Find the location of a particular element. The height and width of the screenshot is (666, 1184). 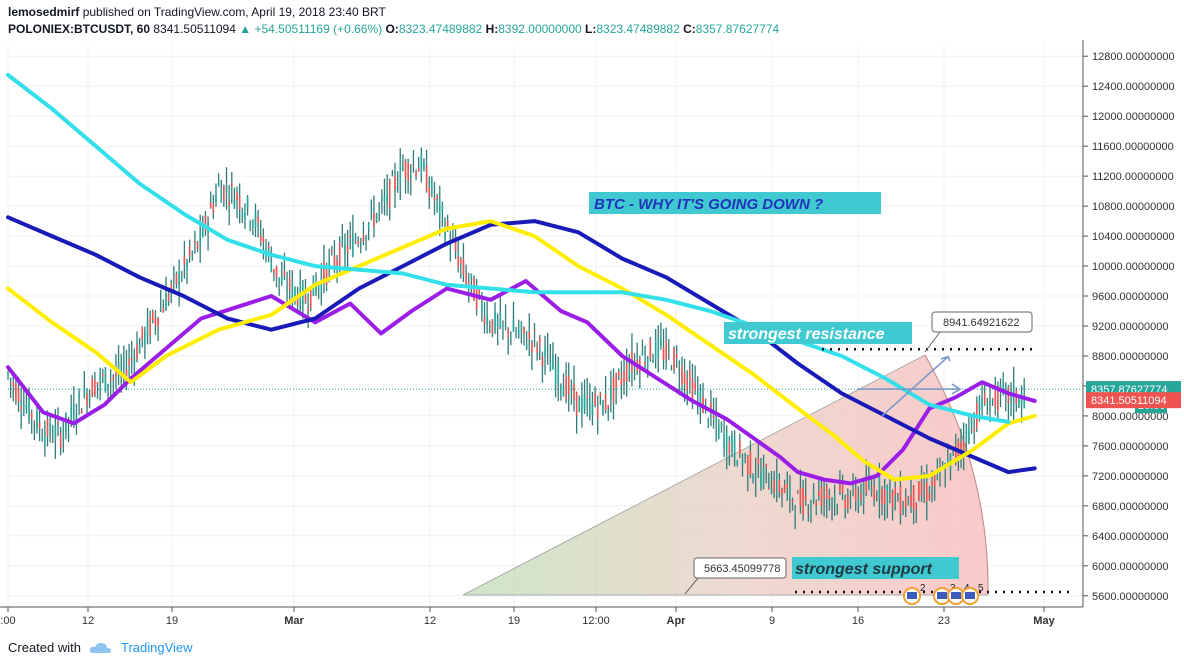

low-value: 8323.47489882 is located at coordinates (638, 29).